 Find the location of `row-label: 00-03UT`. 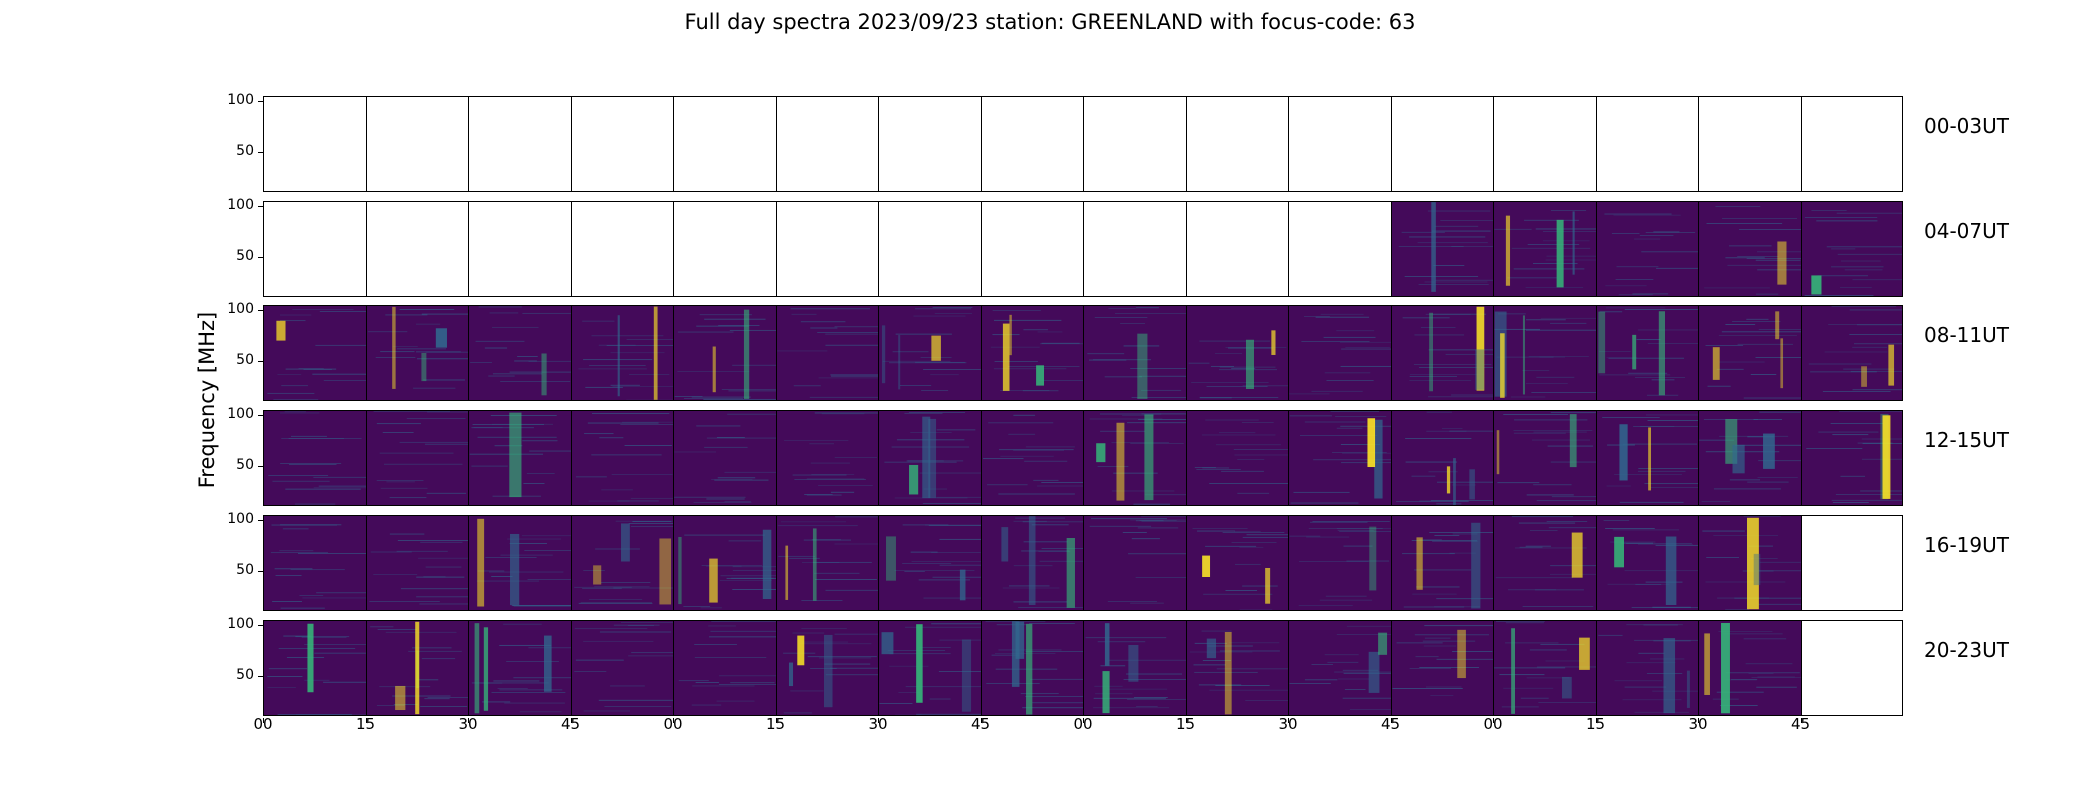

row-label: 00-03UT is located at coordinates (1966, 126).